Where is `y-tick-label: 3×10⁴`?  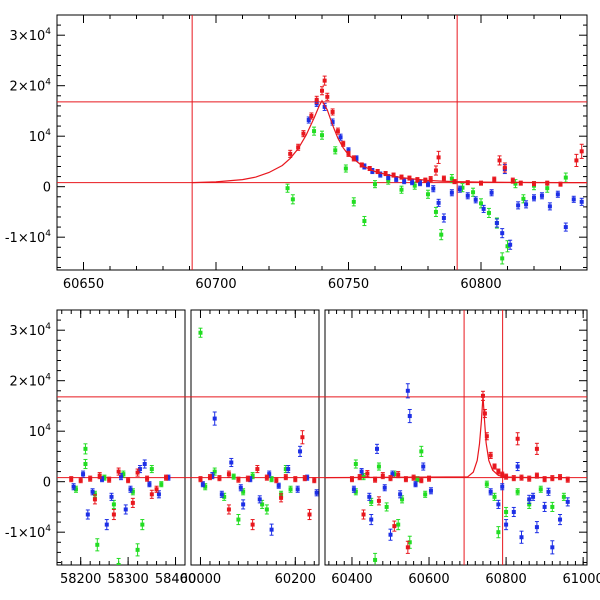 y-tick-label: 3×10⁴ is located at coordinates (31, 330).